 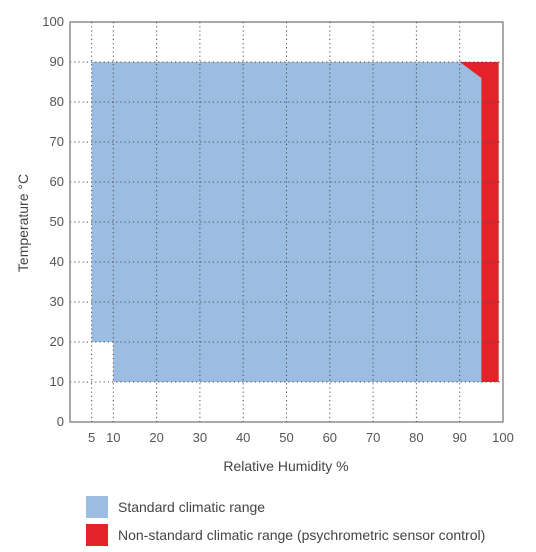 I want to click on x-tick-label: 5, so click(x=91, y=437).